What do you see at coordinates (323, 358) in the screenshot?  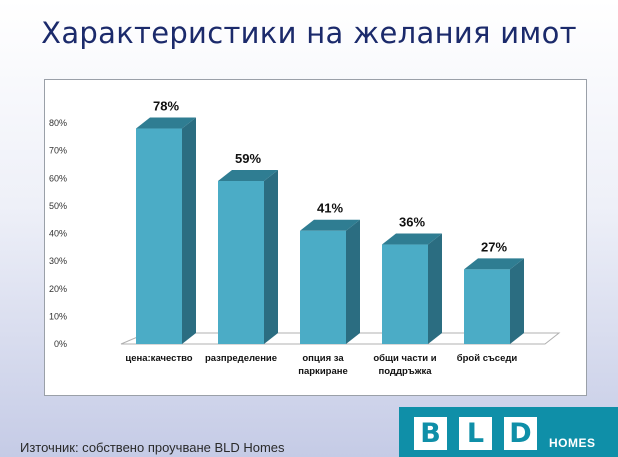 I see `category-label: опция за` at bounding box center [323, 358].